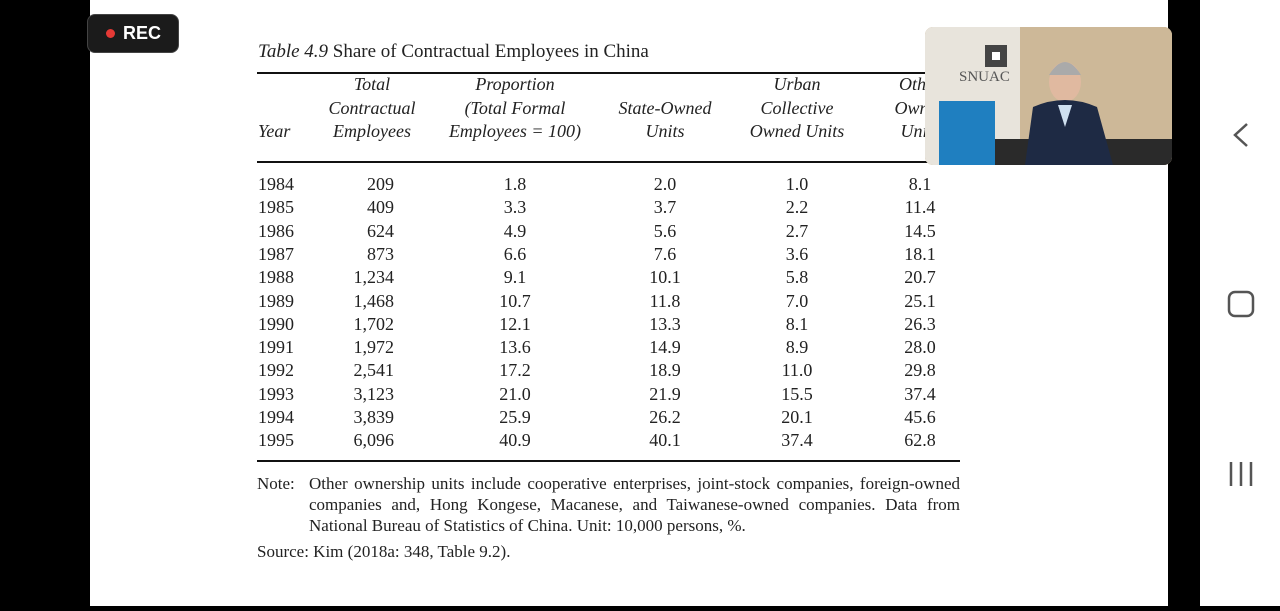  What do you see at coordinates (920, 230) in the screenshot?
I see `table-cell: 14.5` at bounding box center [920, 230].